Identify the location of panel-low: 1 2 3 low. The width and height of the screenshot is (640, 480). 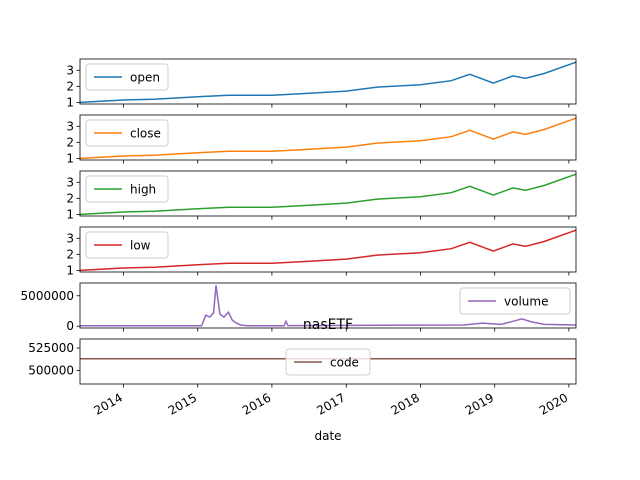
(321, 251).